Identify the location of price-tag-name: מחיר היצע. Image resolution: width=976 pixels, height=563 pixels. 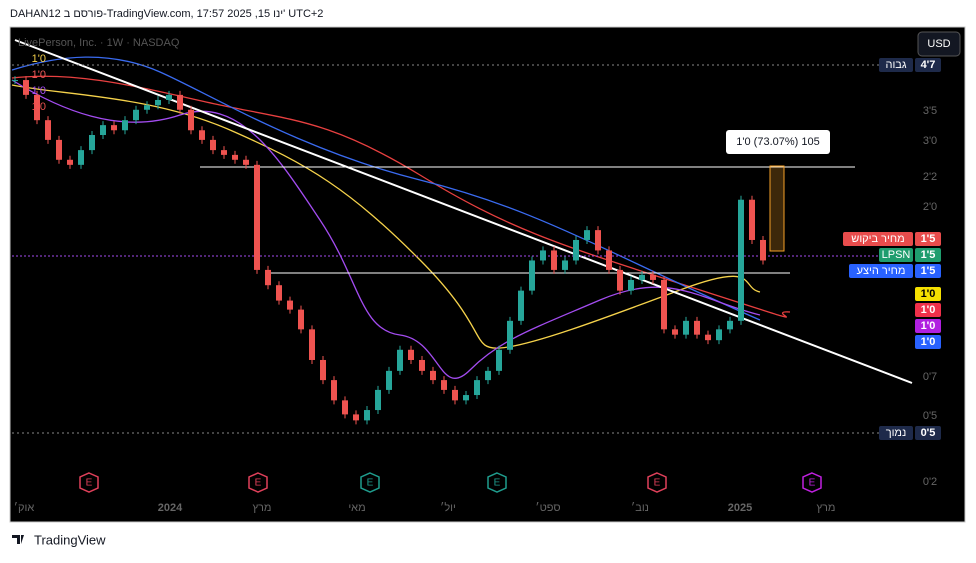
(881, 271).